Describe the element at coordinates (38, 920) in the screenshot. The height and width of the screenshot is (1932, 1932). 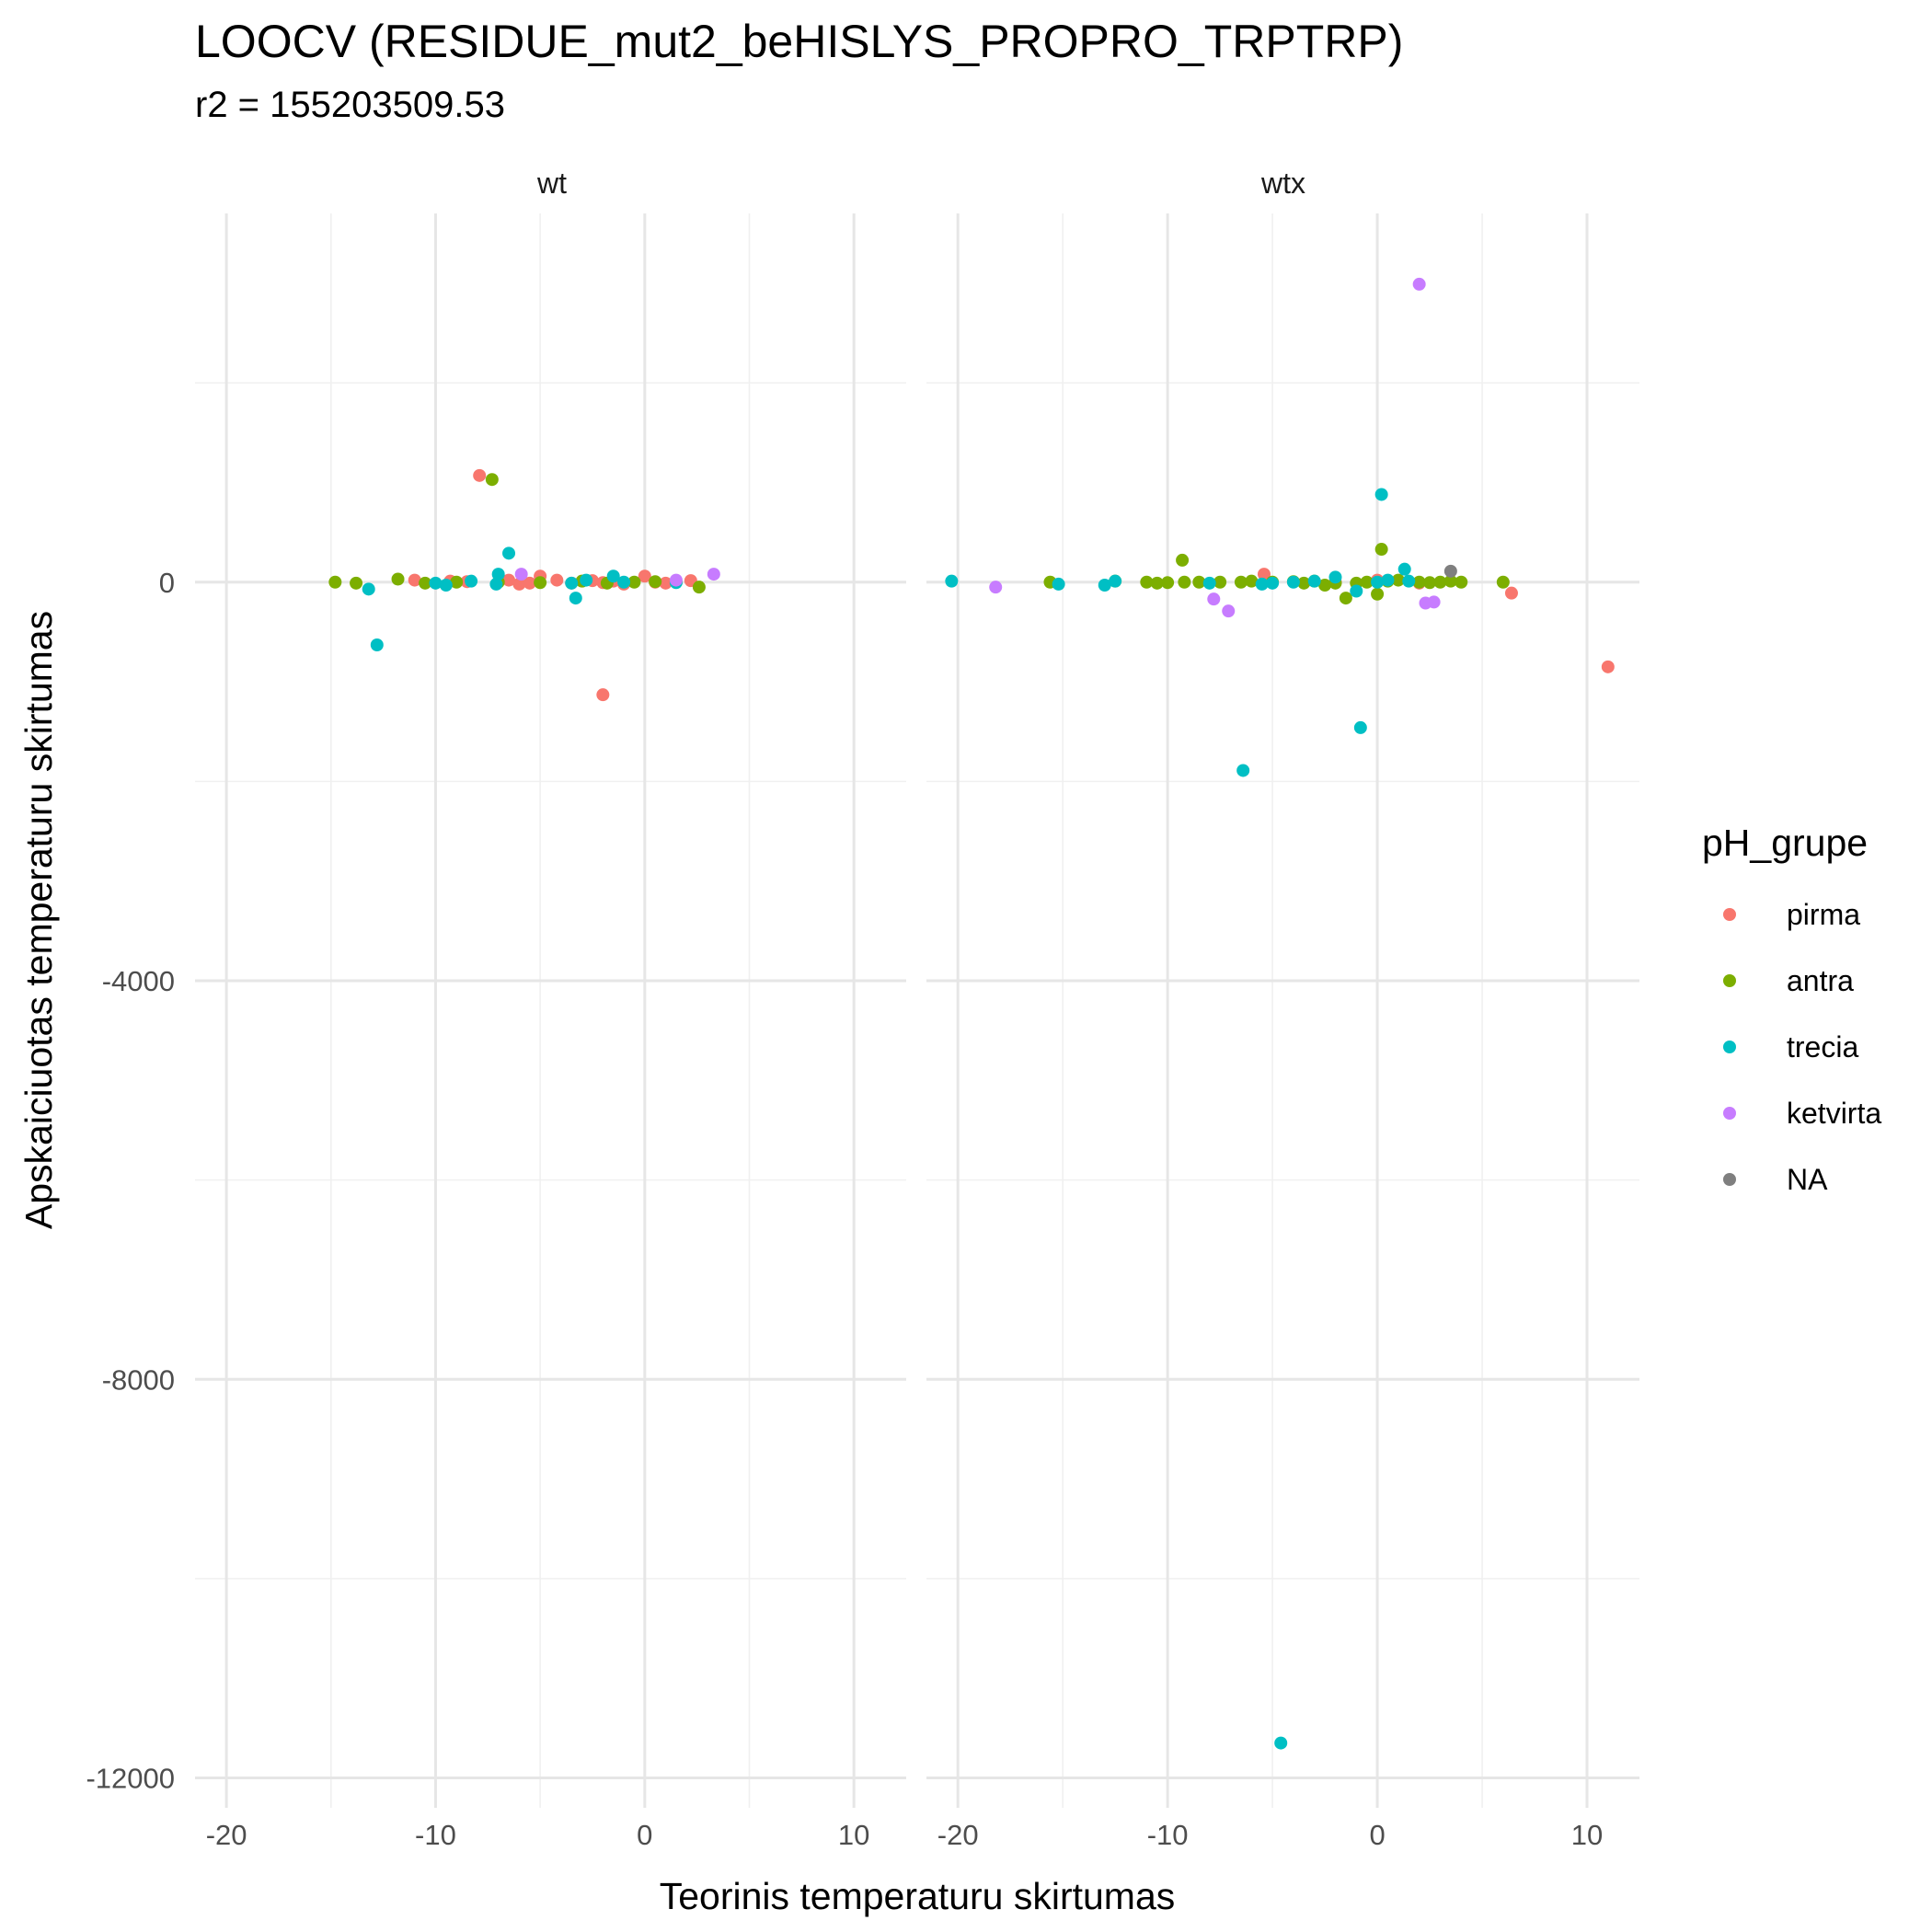
I see `y-axis-title: Apskaiciuotas temperaturu skirtumas` at that location.